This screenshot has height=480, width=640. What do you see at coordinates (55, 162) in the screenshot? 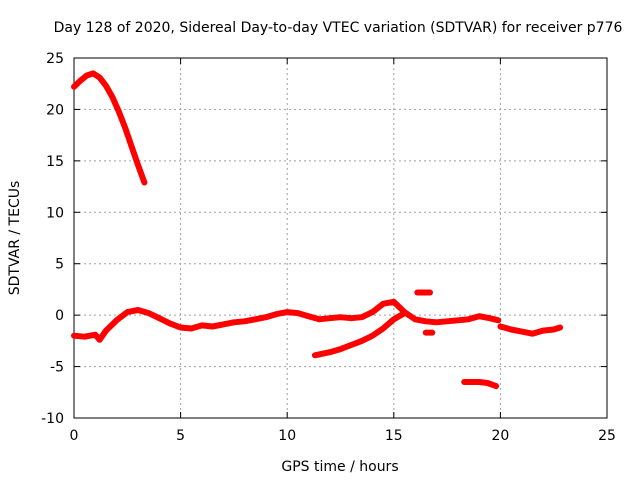
I see `y-tick-label: 15` at bounding box center [55, 162].